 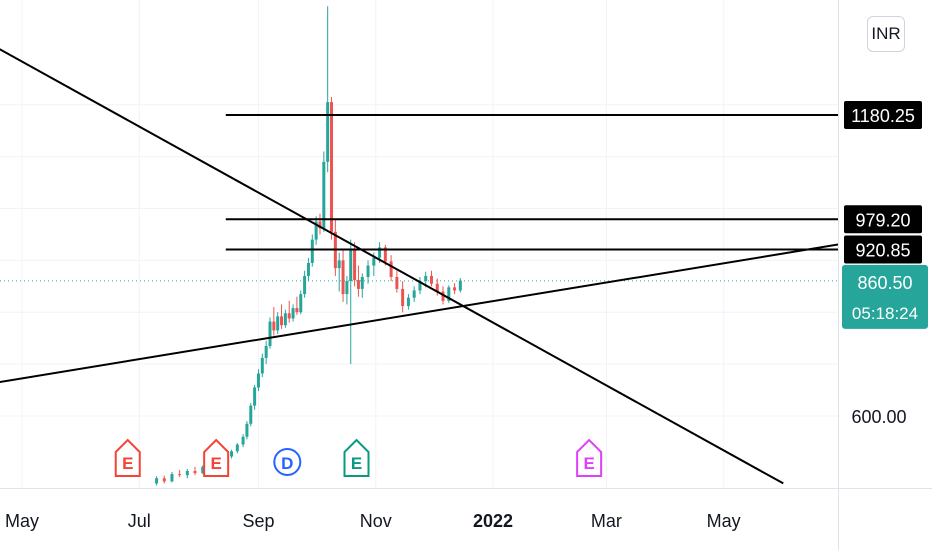 I want to click on x-tick-label: 2022, so click(x=493, y=521).